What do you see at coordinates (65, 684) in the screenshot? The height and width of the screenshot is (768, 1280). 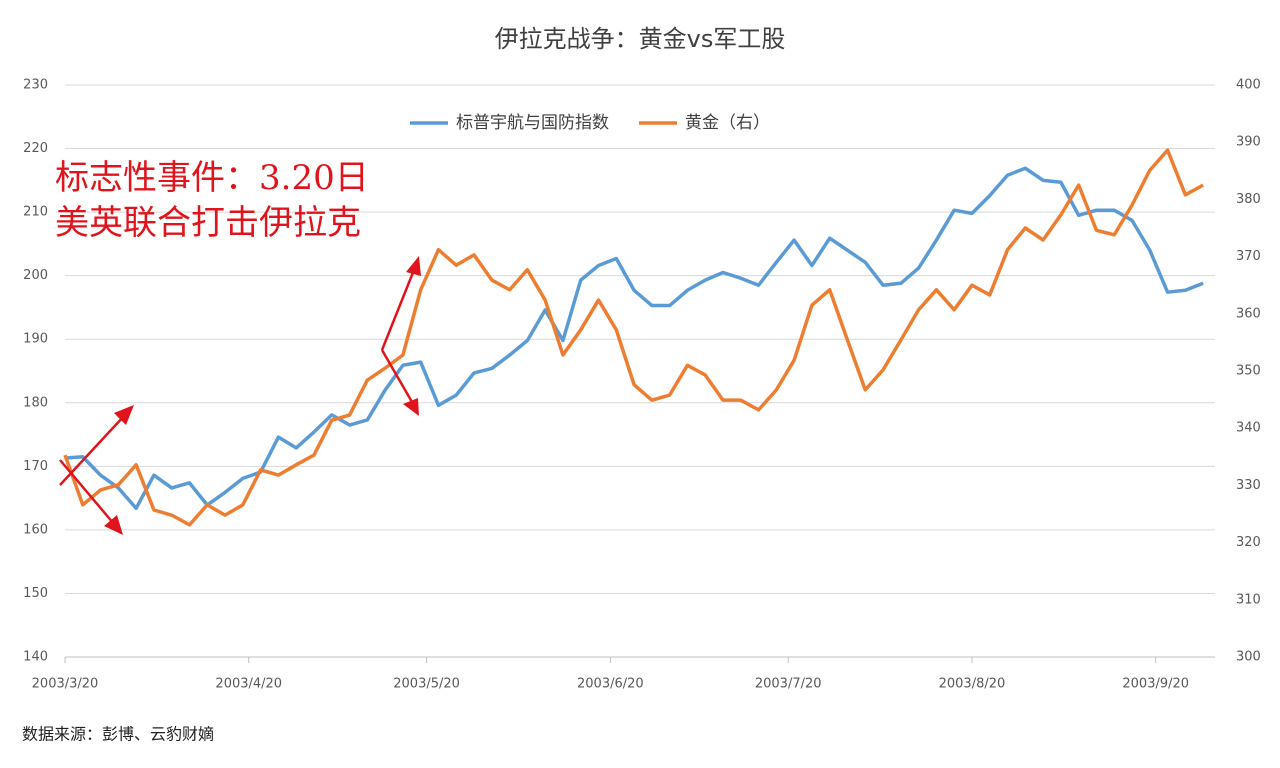 I see `x-tick-label: 2003/3/20` at bounding box center [65, 684].